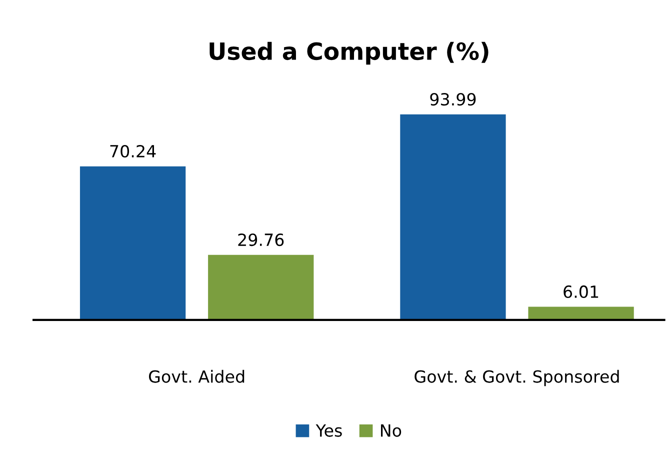 The height and width of the screenshot is (463, 671). Describe the element at coordinates (261, 239) in the screenshot. I see `data-label: 29.76` at that location.